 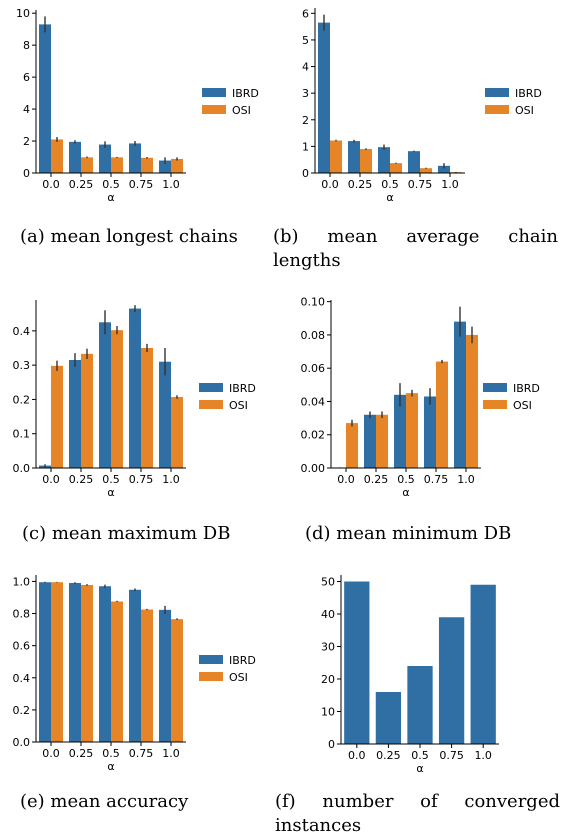 What do you see at coordinates (104, 801) in the screenshot?
I see `caption-e: (e) mean accuracy` at bounding box center [104, 801].